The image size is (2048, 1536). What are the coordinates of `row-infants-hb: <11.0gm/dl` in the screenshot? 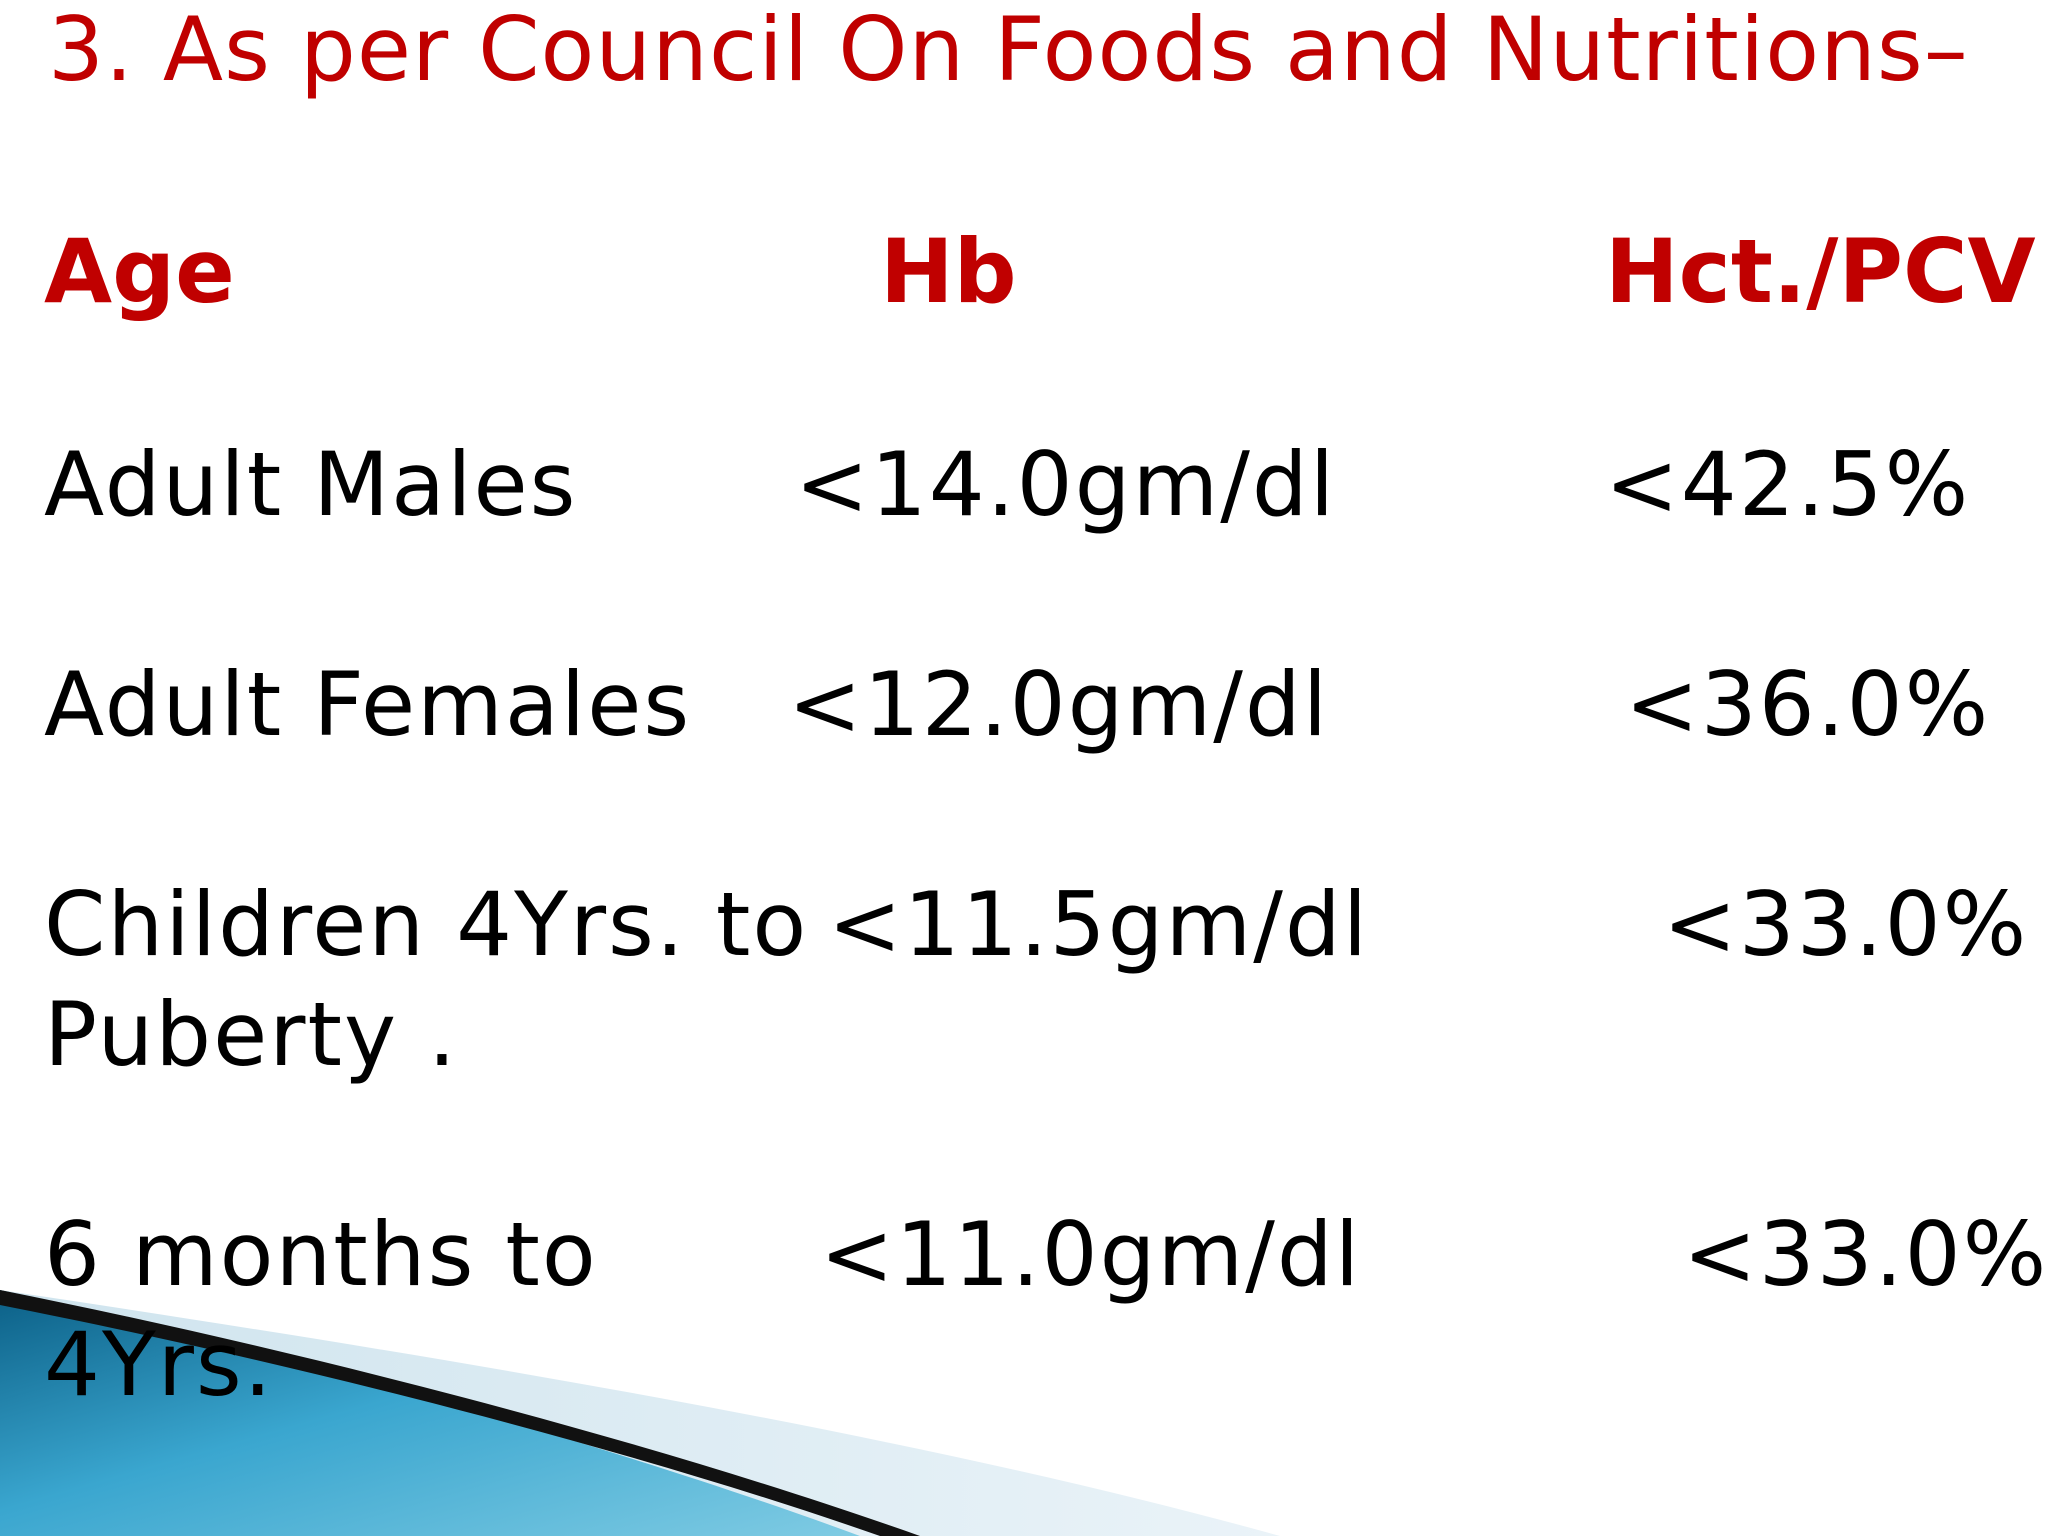 It's located at (1091, 1254).